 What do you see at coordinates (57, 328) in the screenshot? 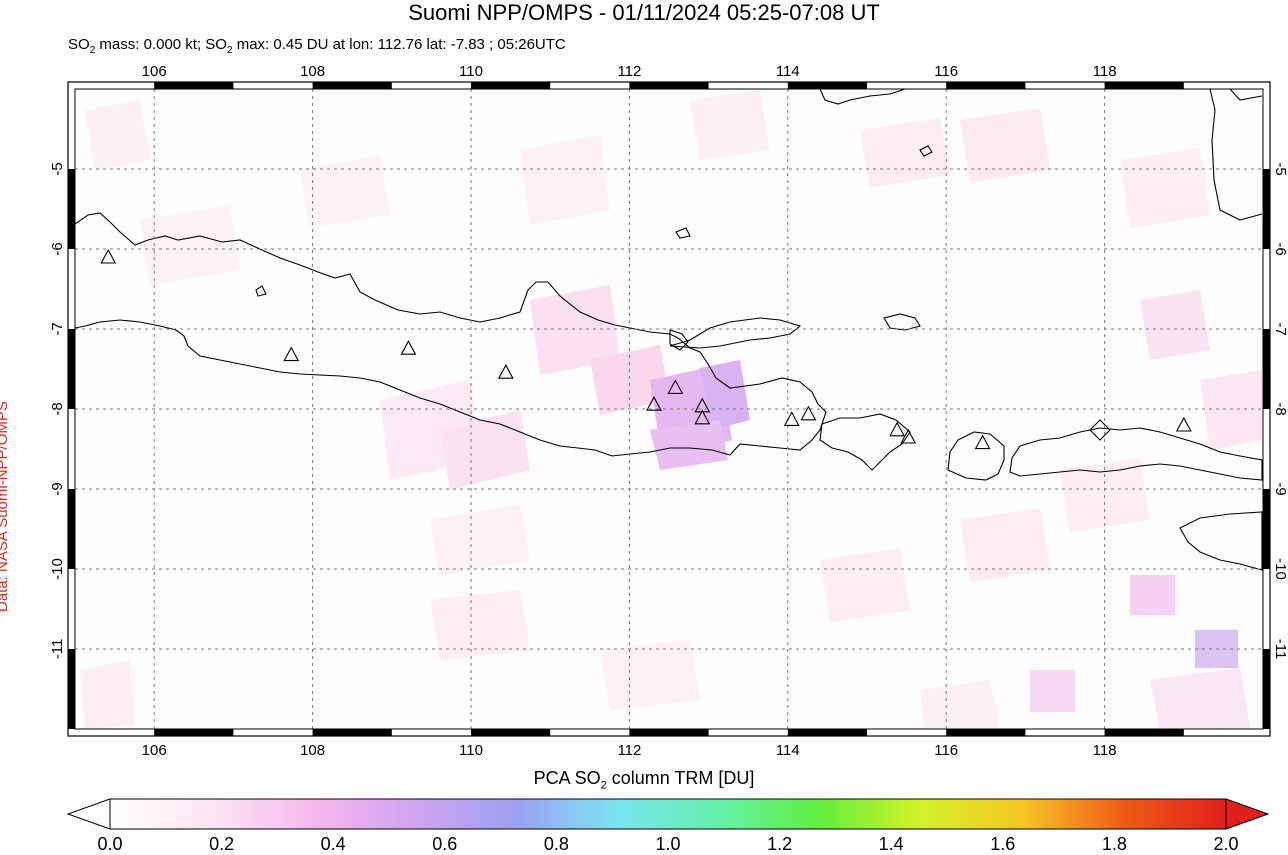
I see `lat-label-left: -7` at bounding box center [57, 328].